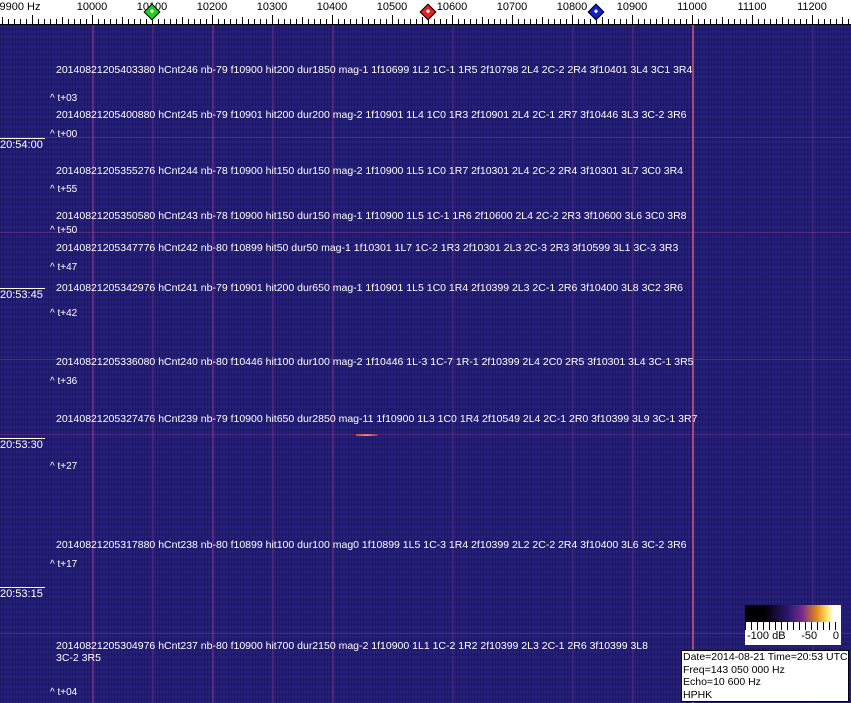 This screenshot has height=703, width=851. What do you see at coordinates (332, 7) in the screenshot?
I see `frequency-label: 10400` at bounding box center [332, 7].